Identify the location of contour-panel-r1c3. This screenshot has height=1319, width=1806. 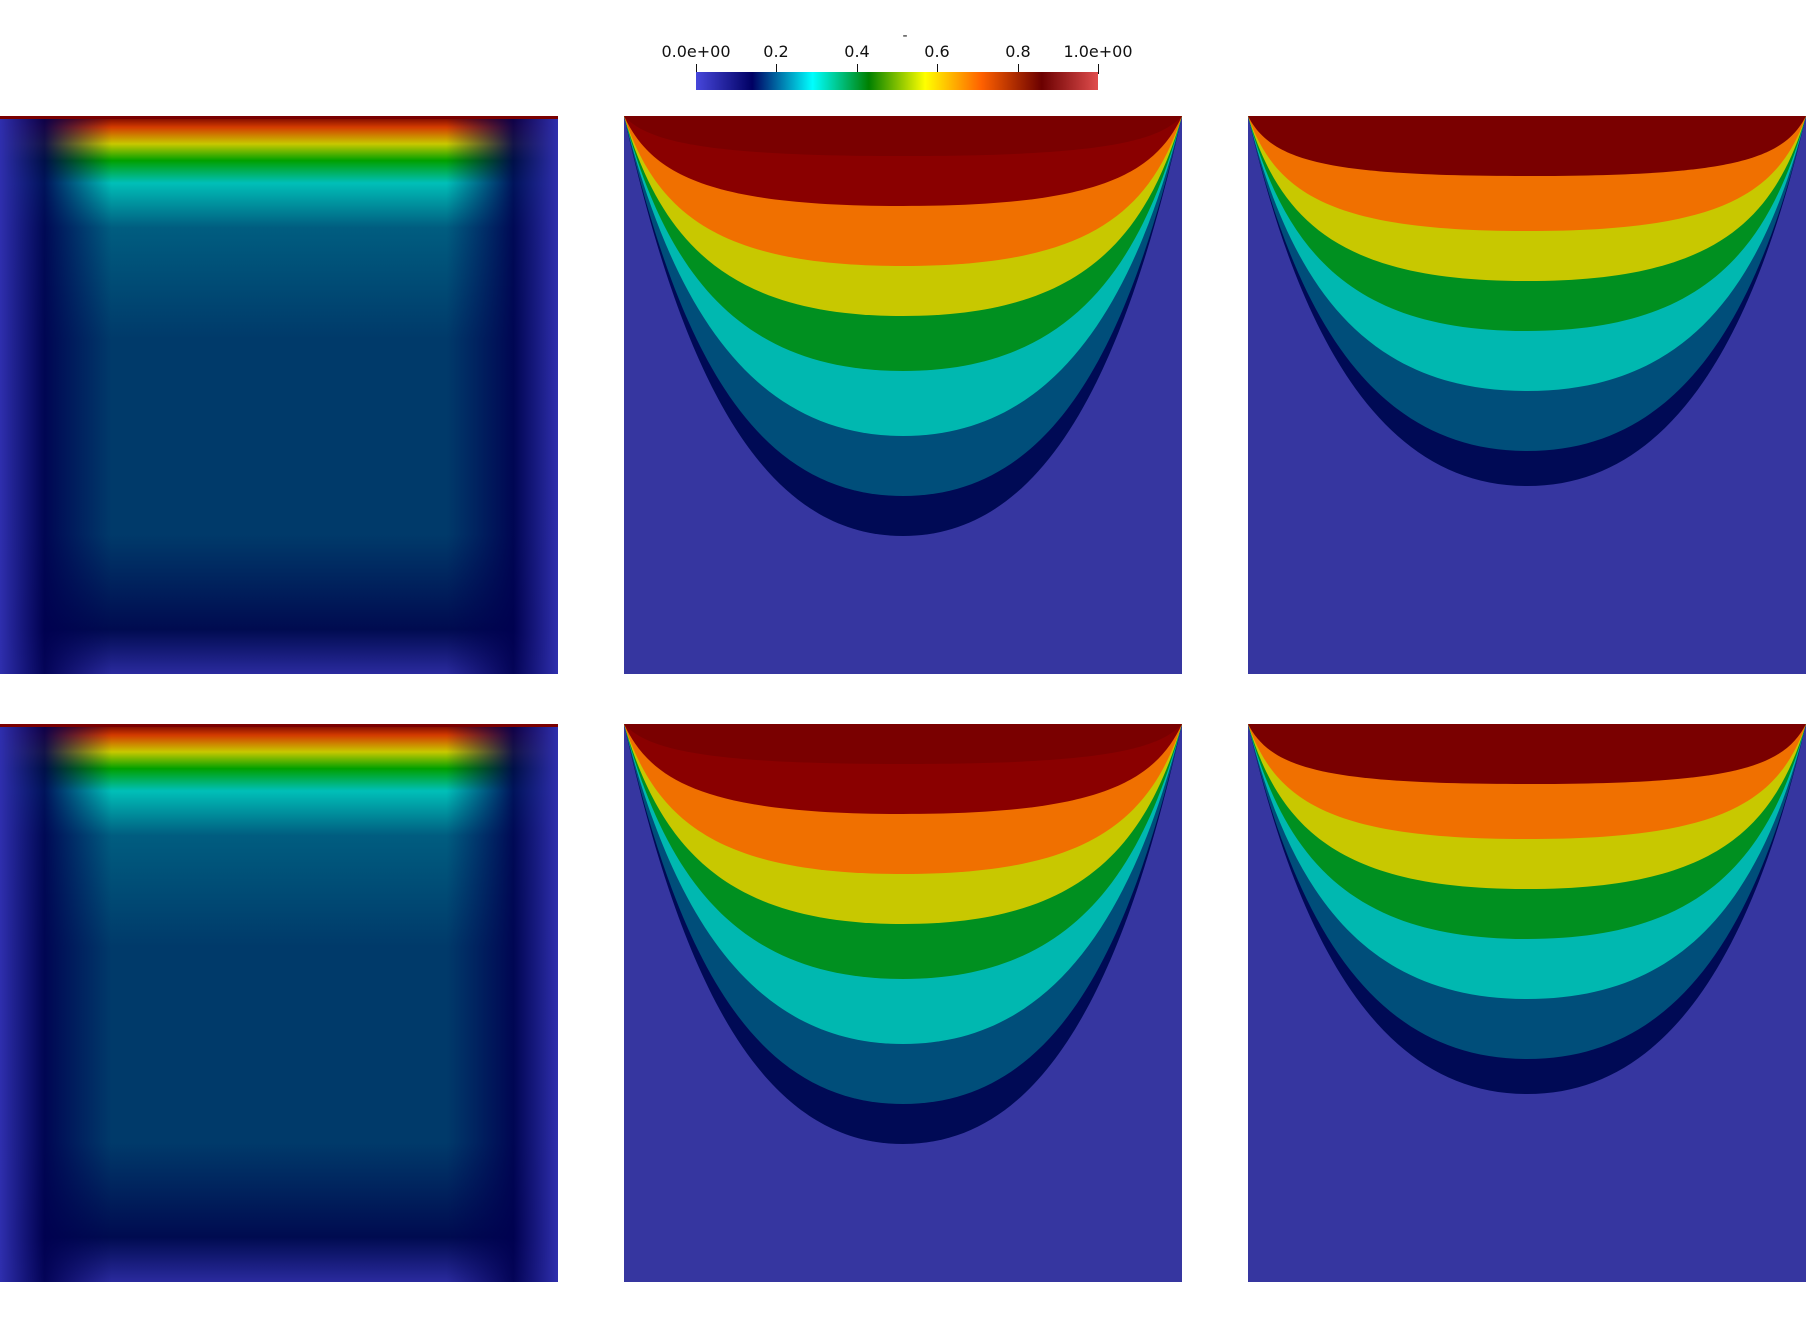
(1527, 395).